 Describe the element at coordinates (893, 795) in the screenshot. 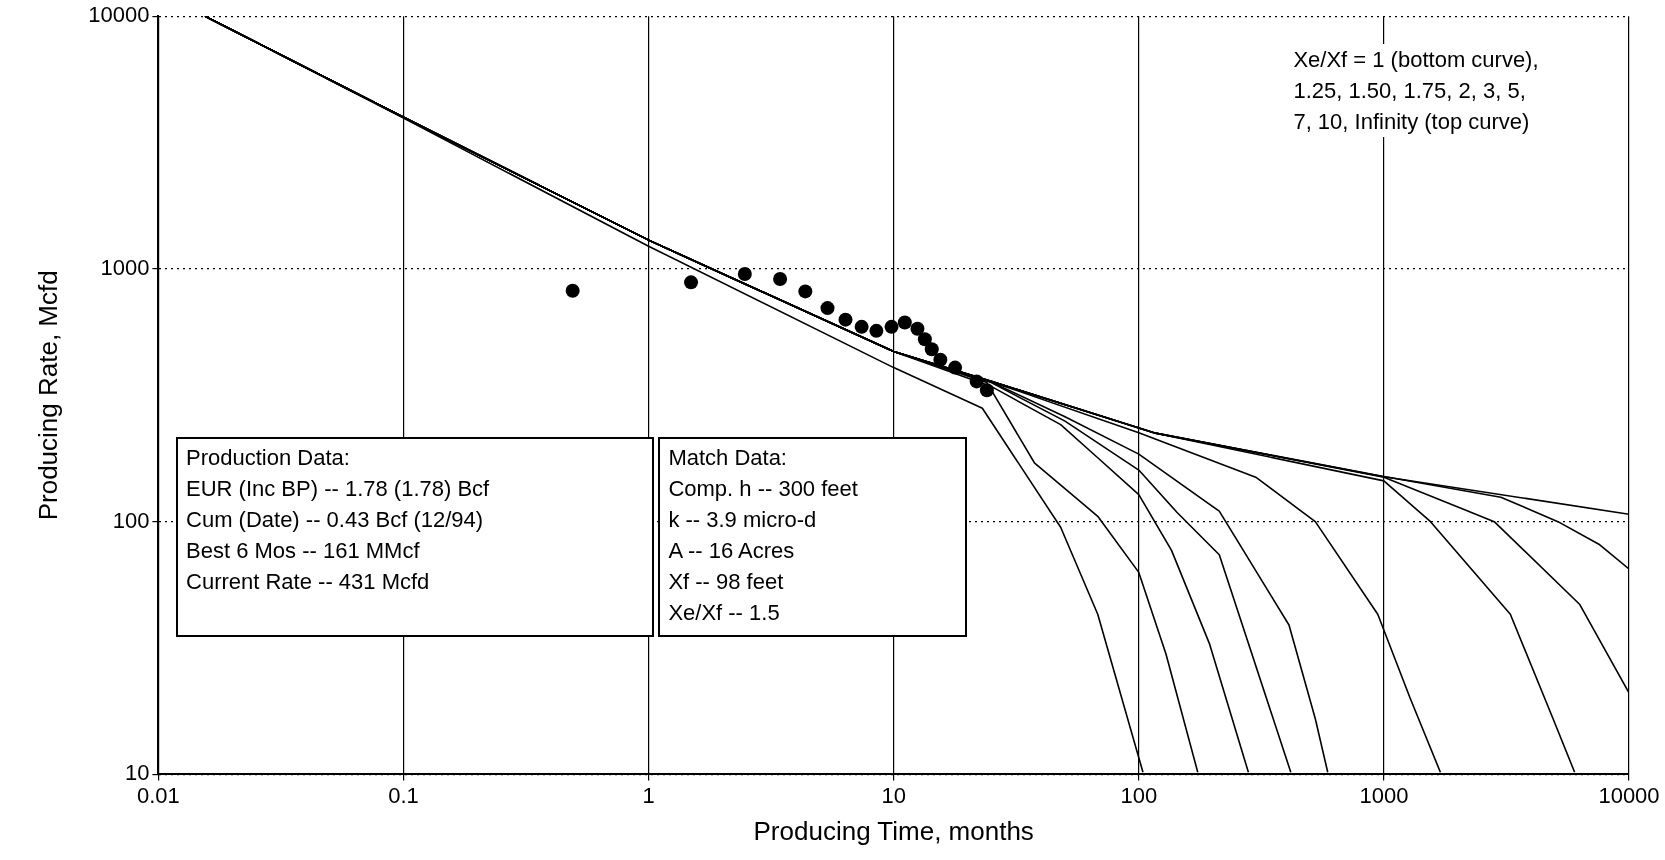

I see `x-tick-label: 10` at that location.